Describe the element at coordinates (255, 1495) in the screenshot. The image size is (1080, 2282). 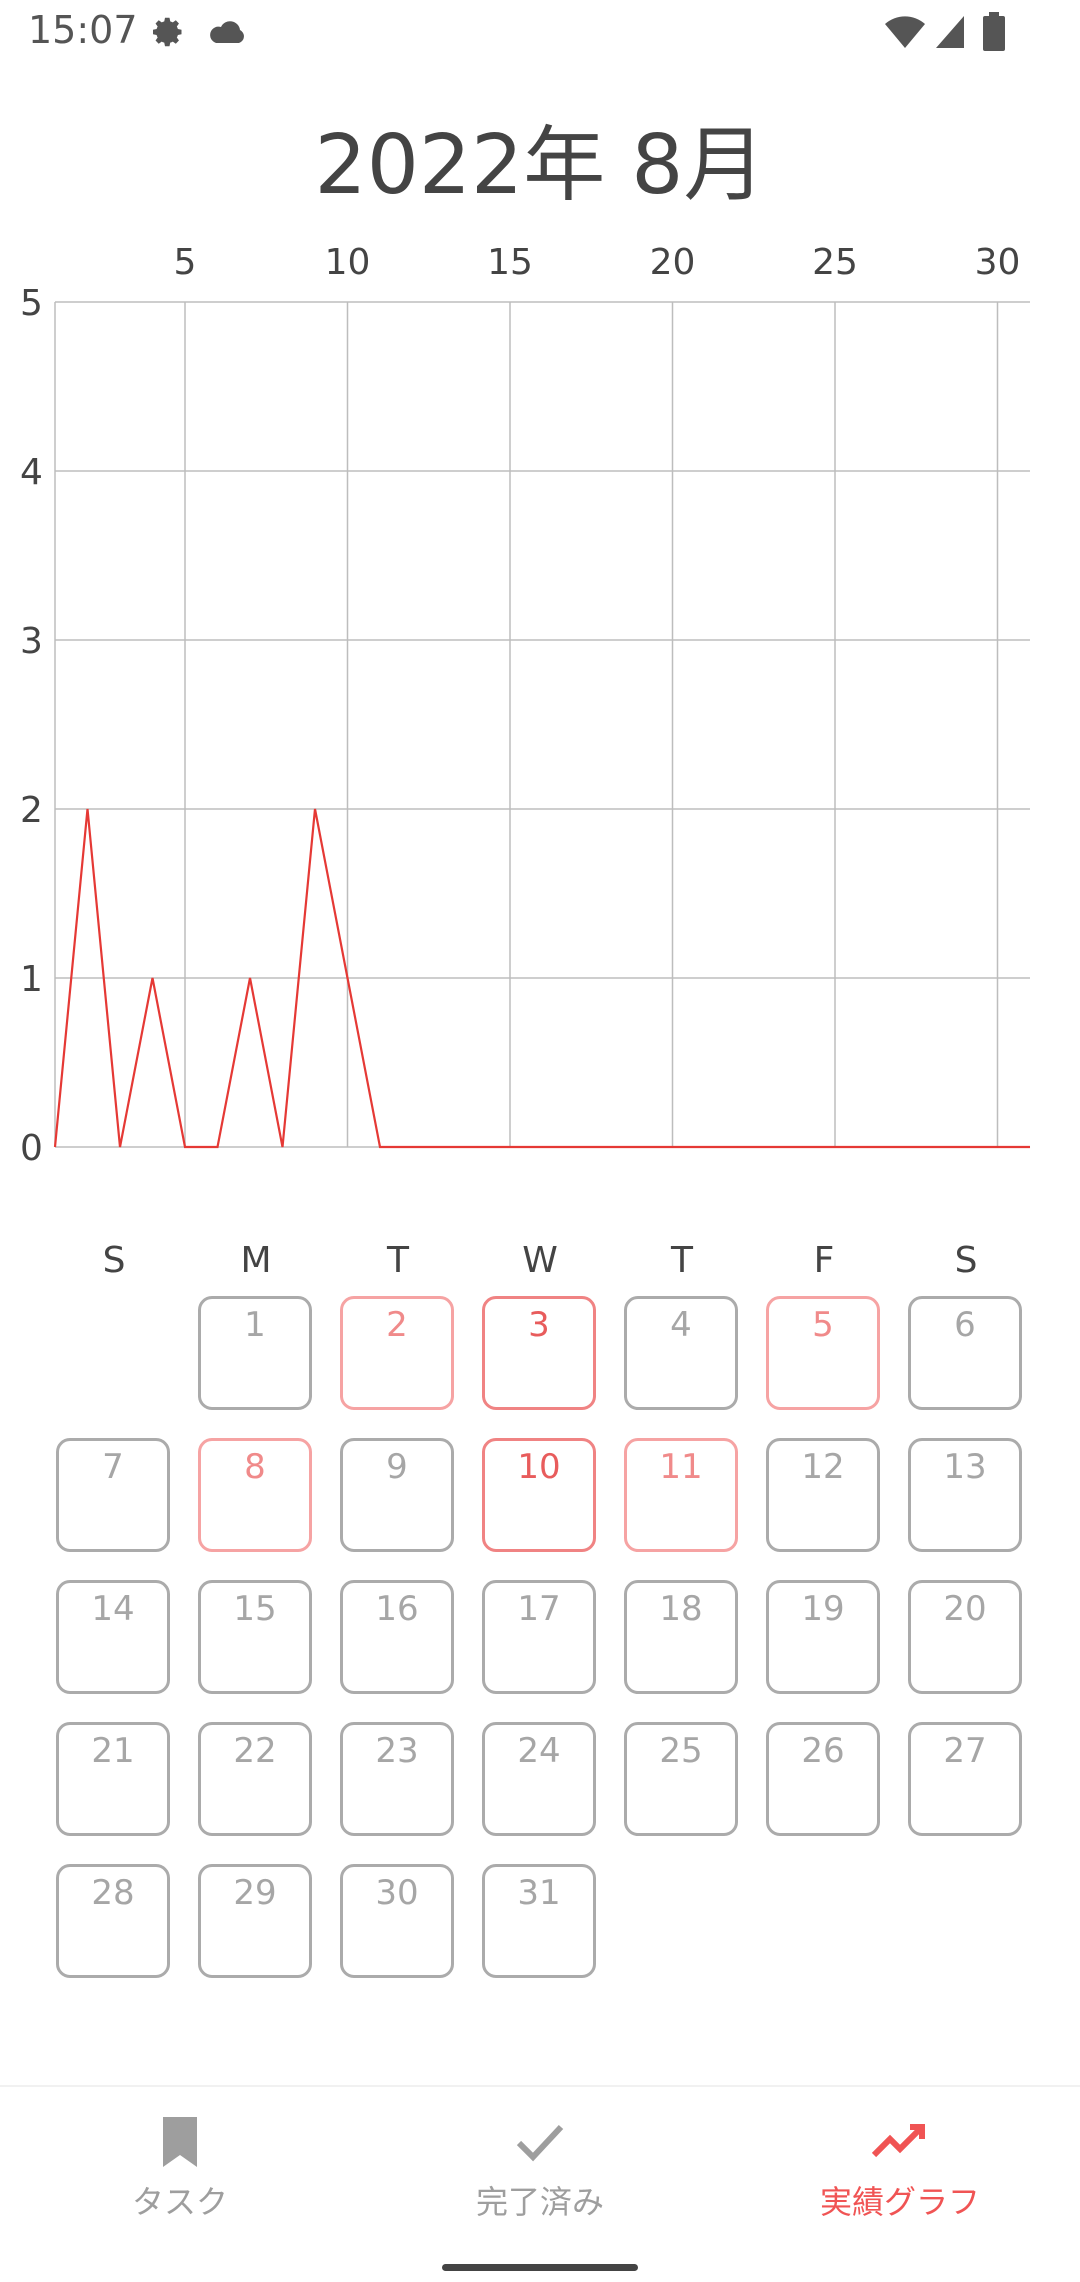
I see `calendar-day-8: 8` at that location.